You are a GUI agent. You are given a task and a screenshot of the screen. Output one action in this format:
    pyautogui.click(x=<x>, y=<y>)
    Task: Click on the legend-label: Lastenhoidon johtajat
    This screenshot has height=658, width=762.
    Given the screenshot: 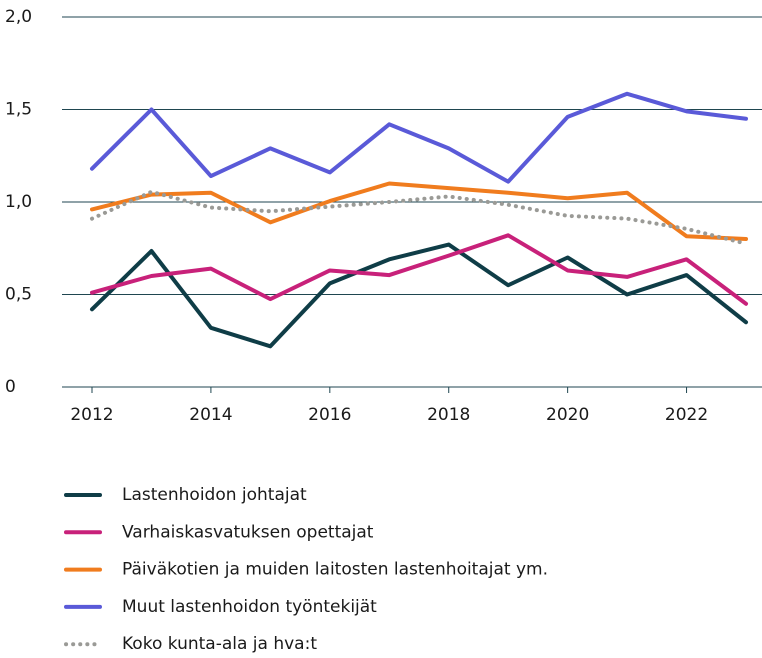 What is the action you would take?
    pyautogui.click(x=214, y=495)
    